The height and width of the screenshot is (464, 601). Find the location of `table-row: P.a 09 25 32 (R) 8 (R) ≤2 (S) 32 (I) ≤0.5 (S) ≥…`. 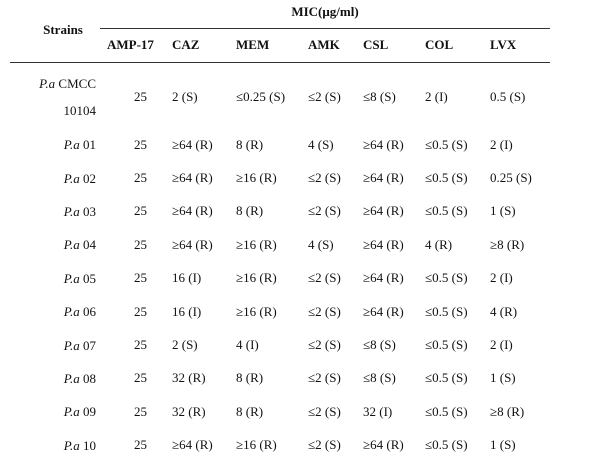

table-row: P.a 09 25 32 (R) 8 (R) ≤2 (S) 32 (I) ≤0.5 (S) ≥… is located at coordinates (300, 411).